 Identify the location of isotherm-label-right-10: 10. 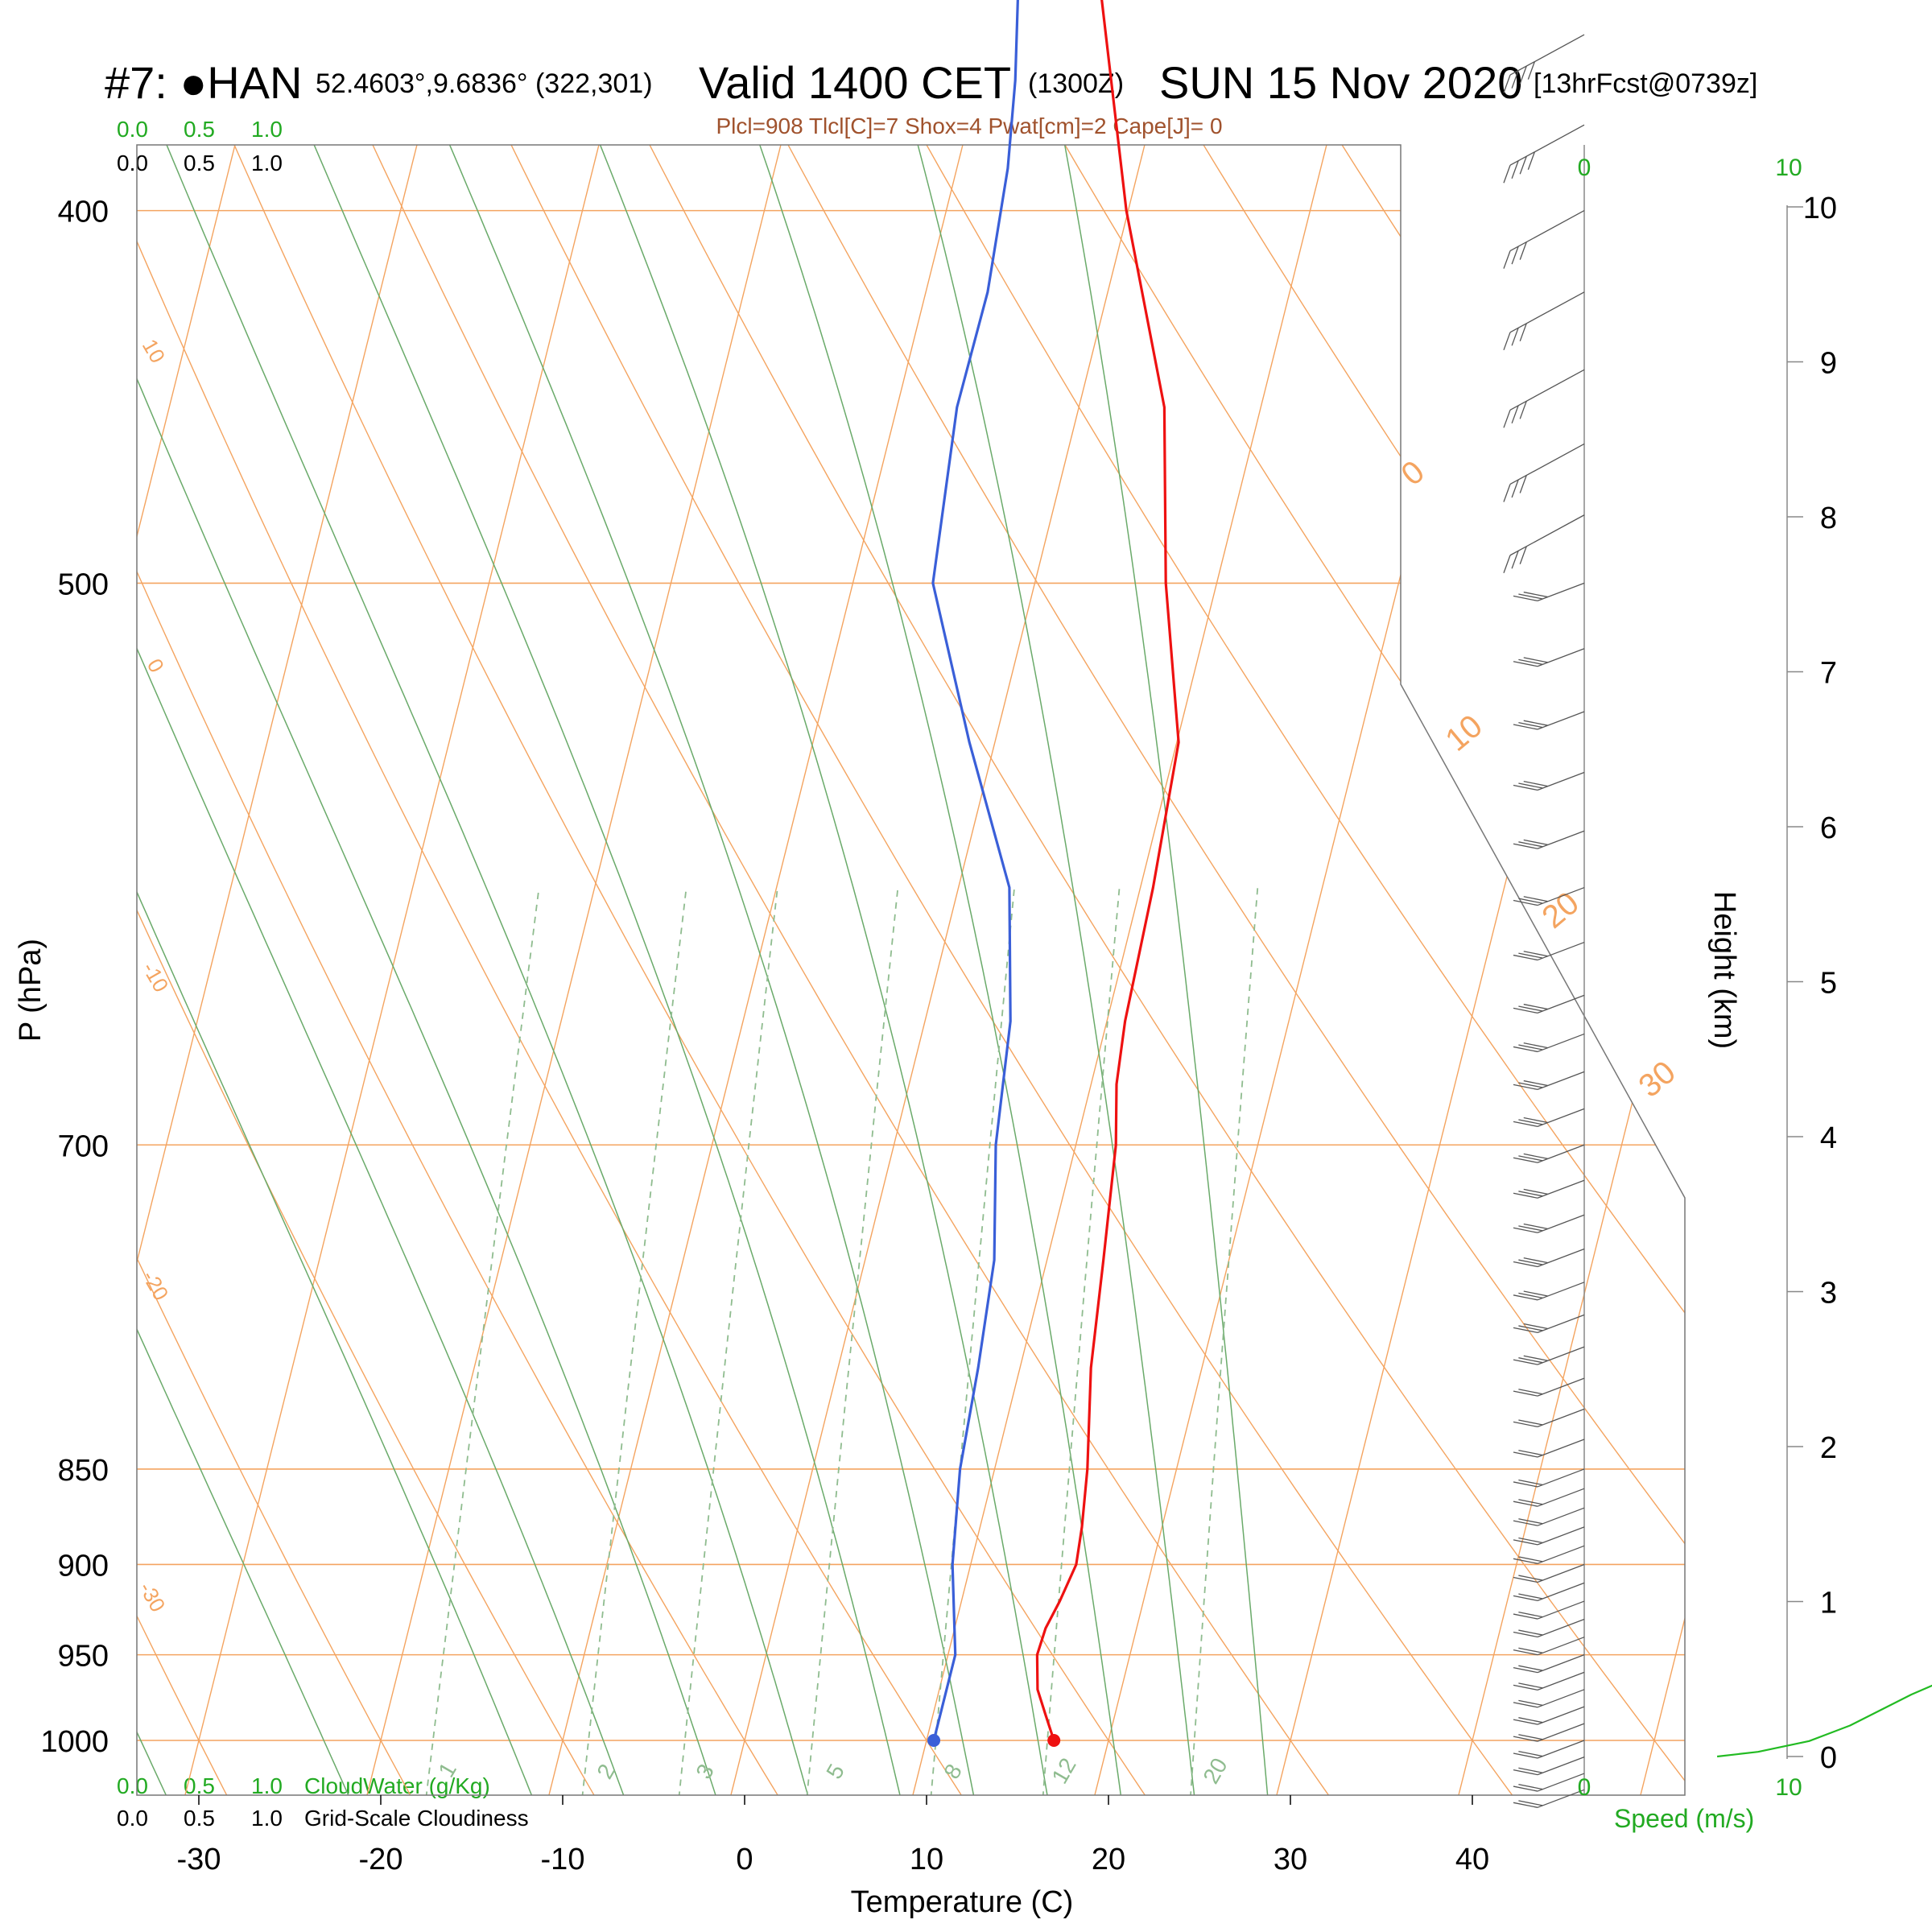
(1464, 733).